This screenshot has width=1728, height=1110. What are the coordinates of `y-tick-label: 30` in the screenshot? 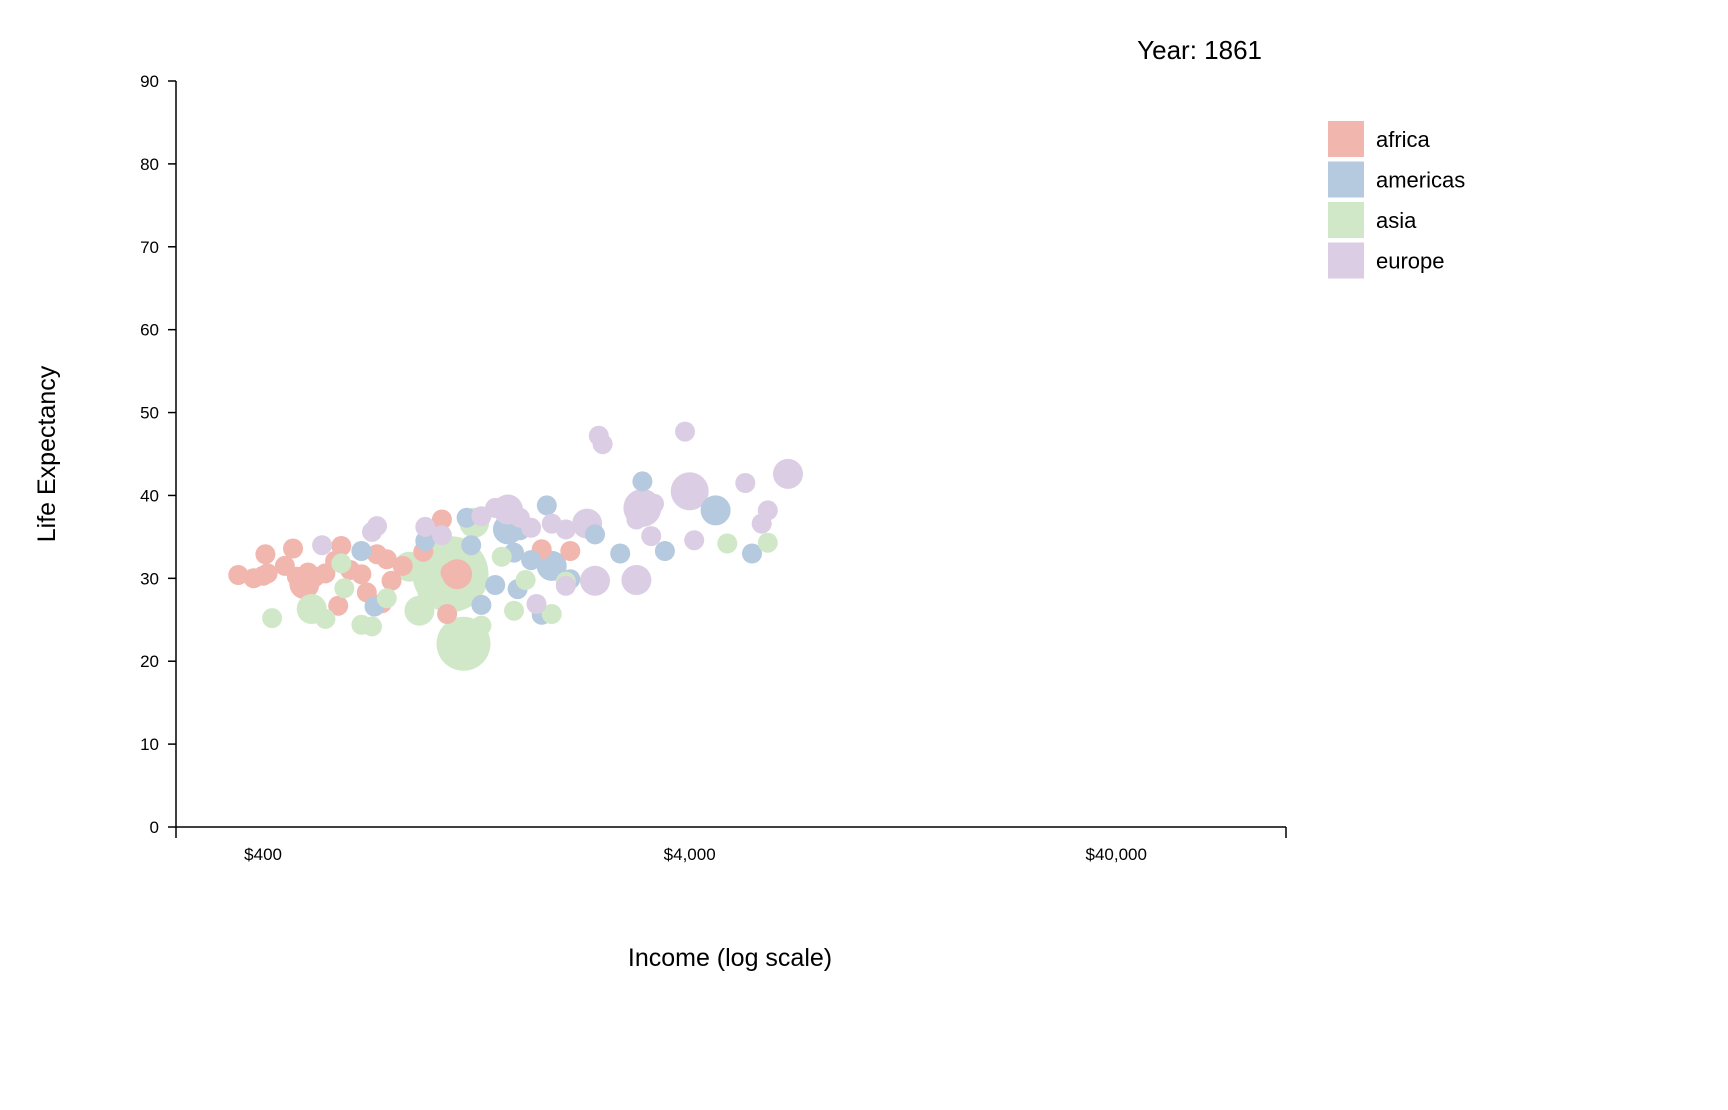 It's located at (149, 578).